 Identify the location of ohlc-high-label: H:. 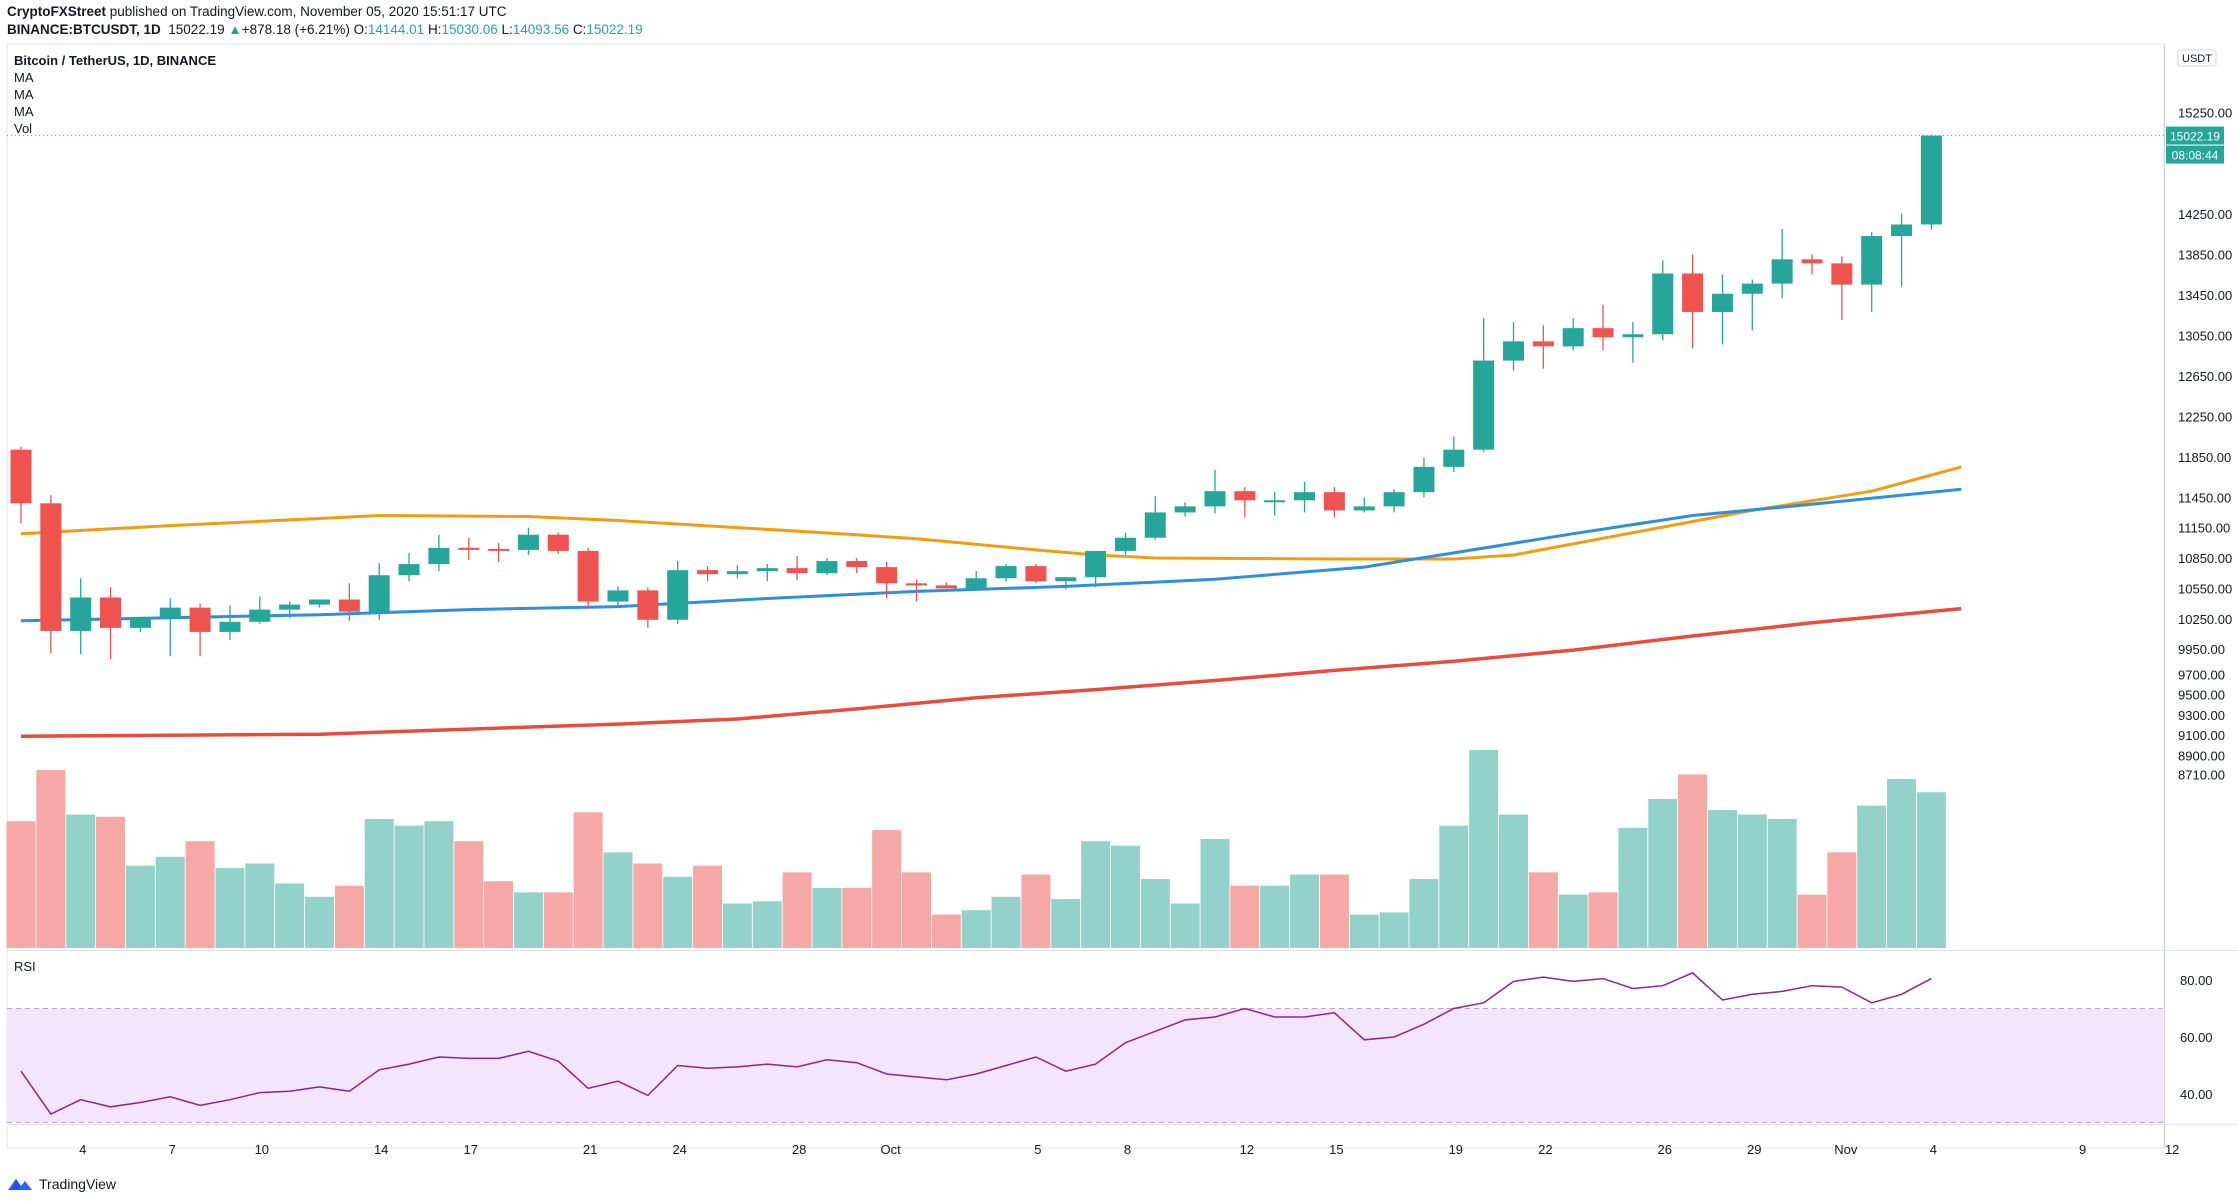
(434, 29).